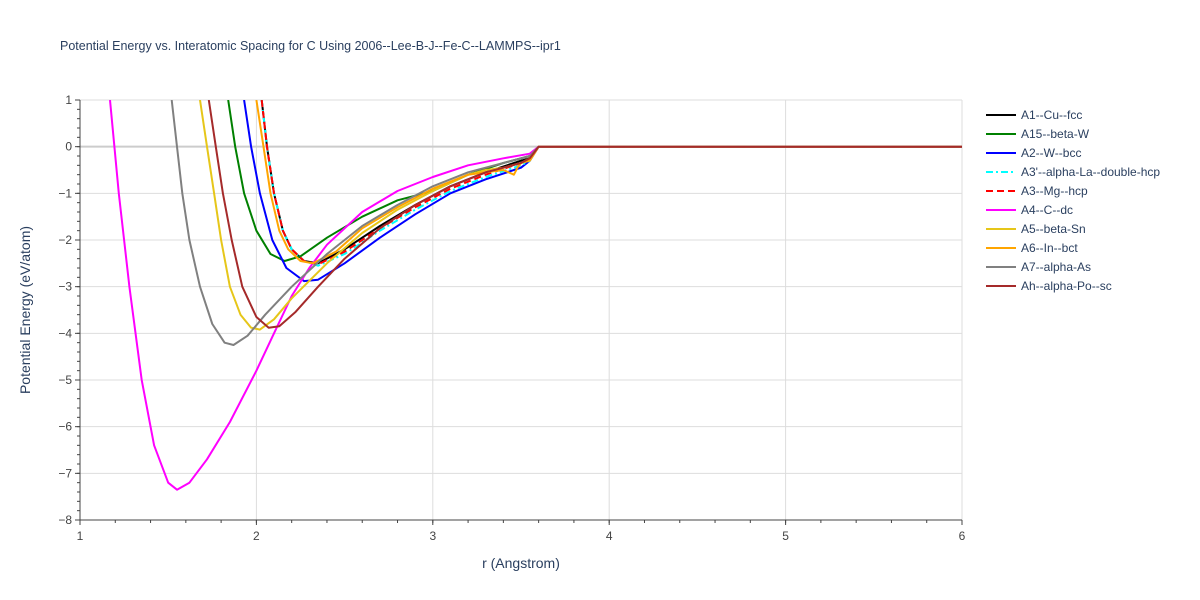  Describe the element at coordinates (25, 310) in the screenshot. I see `y-axis-title: Potential Energy (eV/atom)` at that location.